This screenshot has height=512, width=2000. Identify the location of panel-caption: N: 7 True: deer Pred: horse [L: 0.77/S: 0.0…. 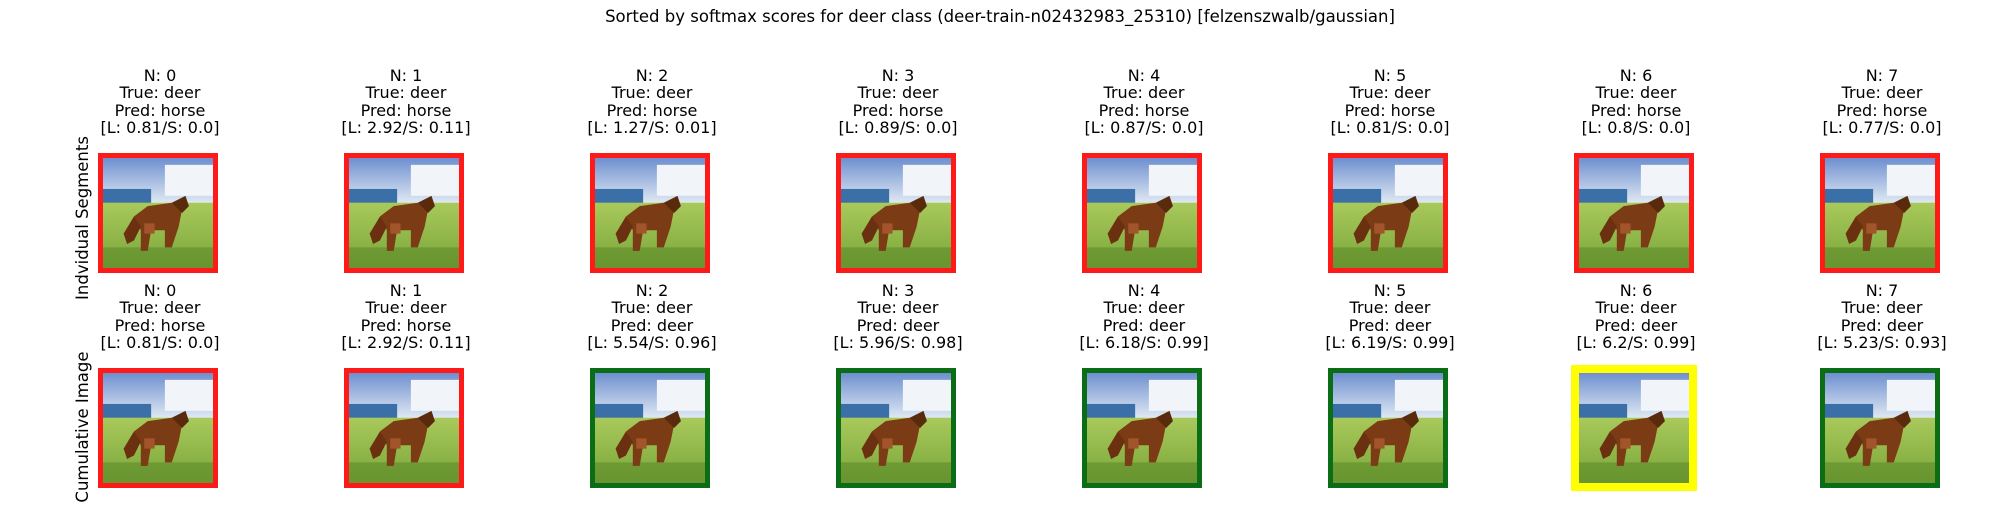
(1882, 102).